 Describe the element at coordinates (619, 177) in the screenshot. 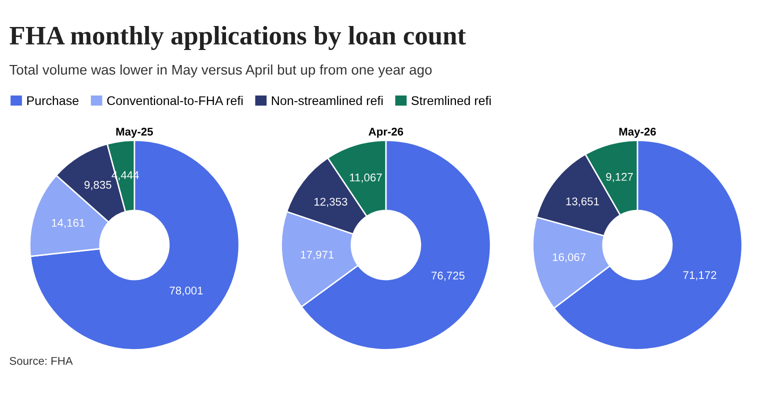

I see `data-label: 9,127` at that location.